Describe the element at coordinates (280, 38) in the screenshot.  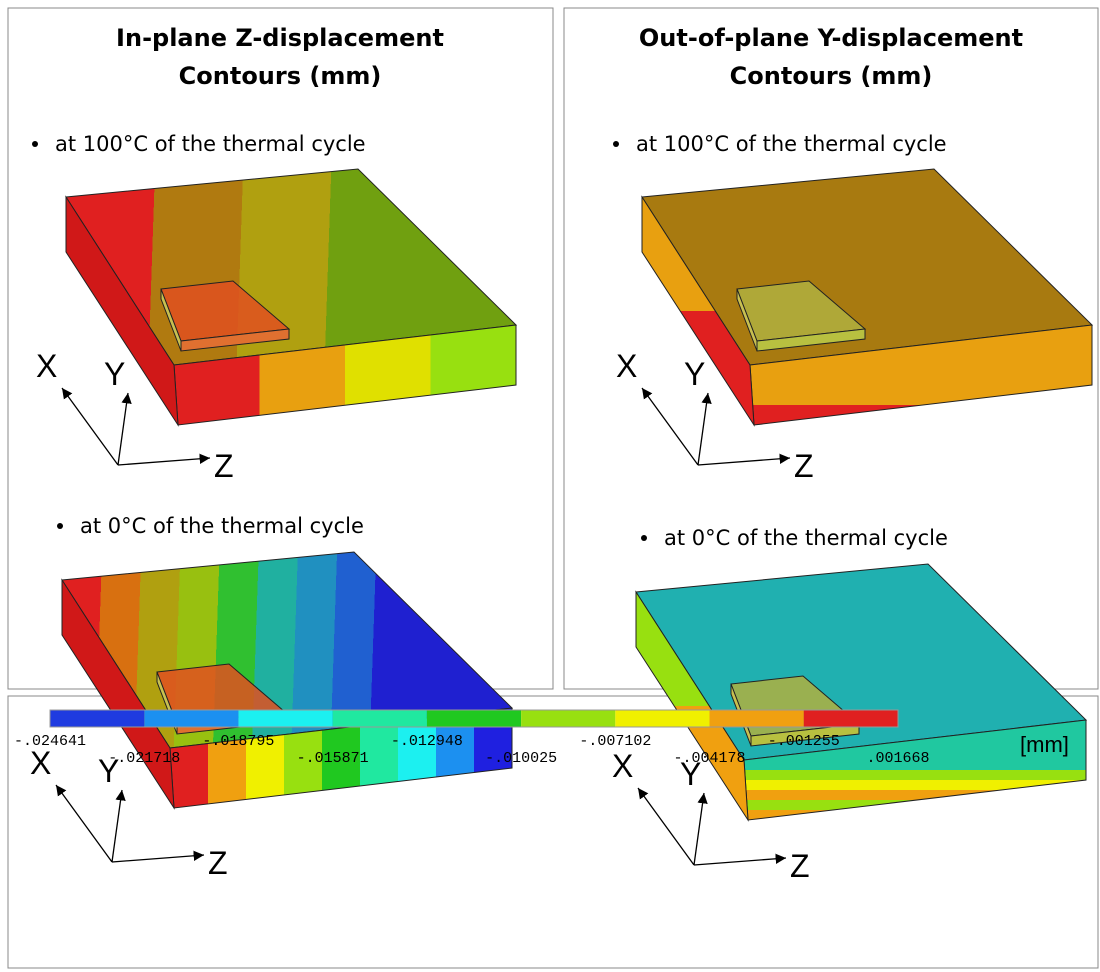
I see `panel-title: In-plane Z-displacement` at that location.